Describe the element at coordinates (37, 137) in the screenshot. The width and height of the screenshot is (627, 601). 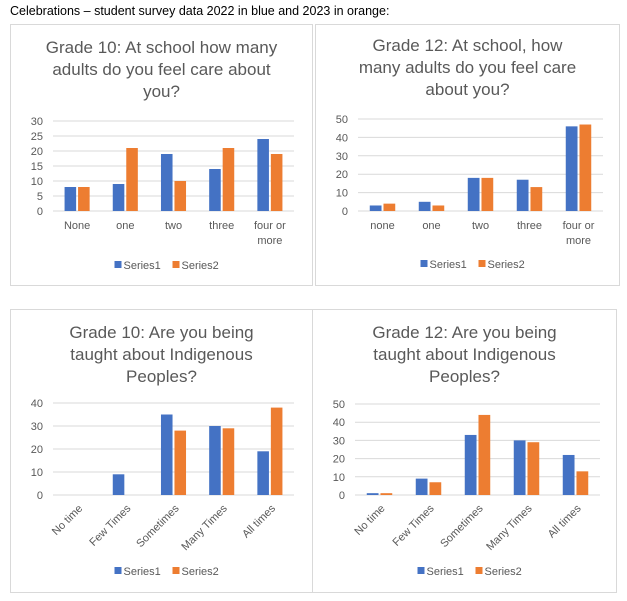
I see `y-tick-label: 25` at that location.